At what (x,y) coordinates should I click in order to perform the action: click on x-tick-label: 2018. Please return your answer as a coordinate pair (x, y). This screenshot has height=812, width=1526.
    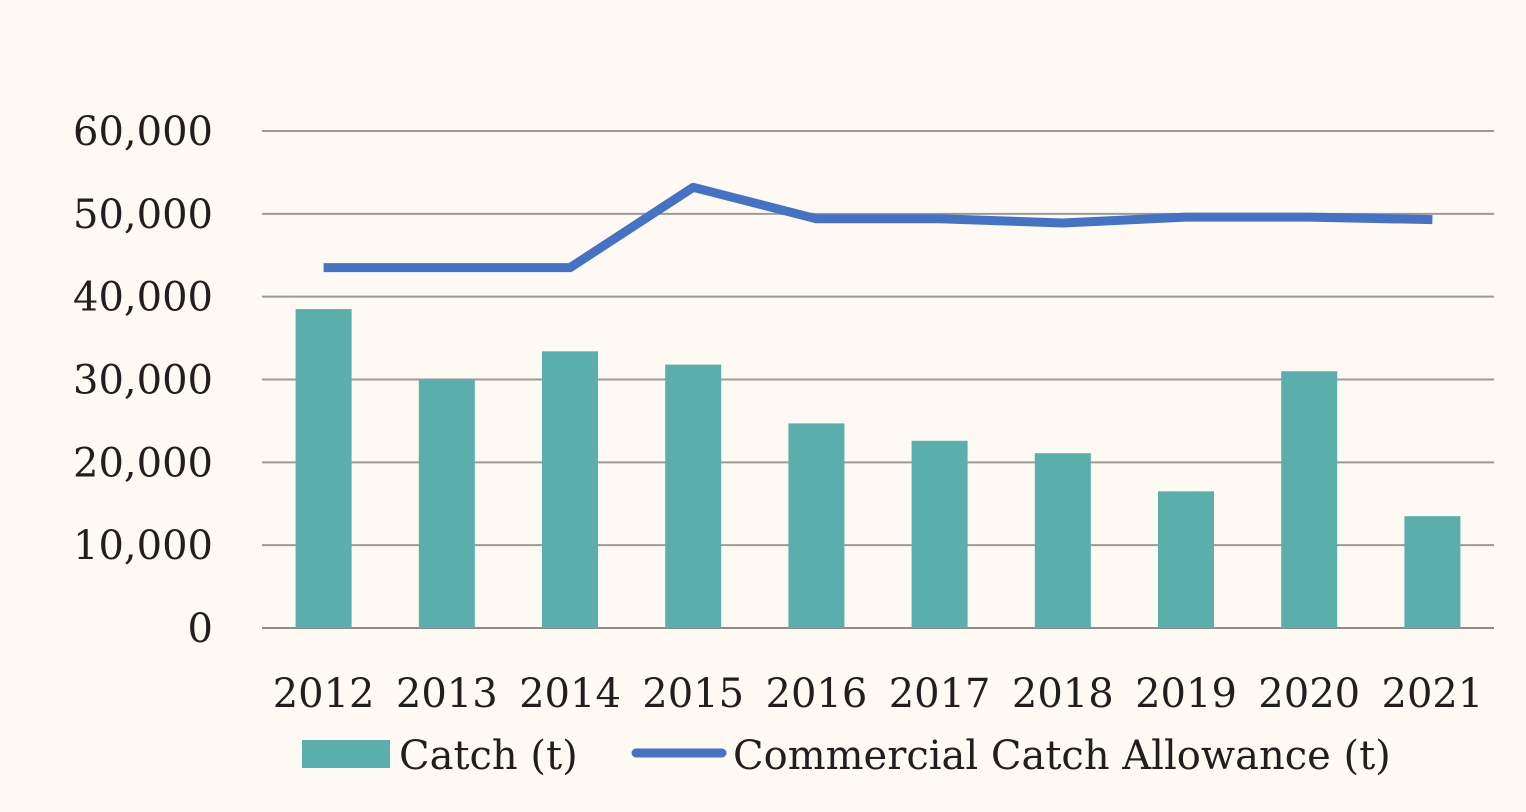
    Looking at the image, I should click on (1063, 694).